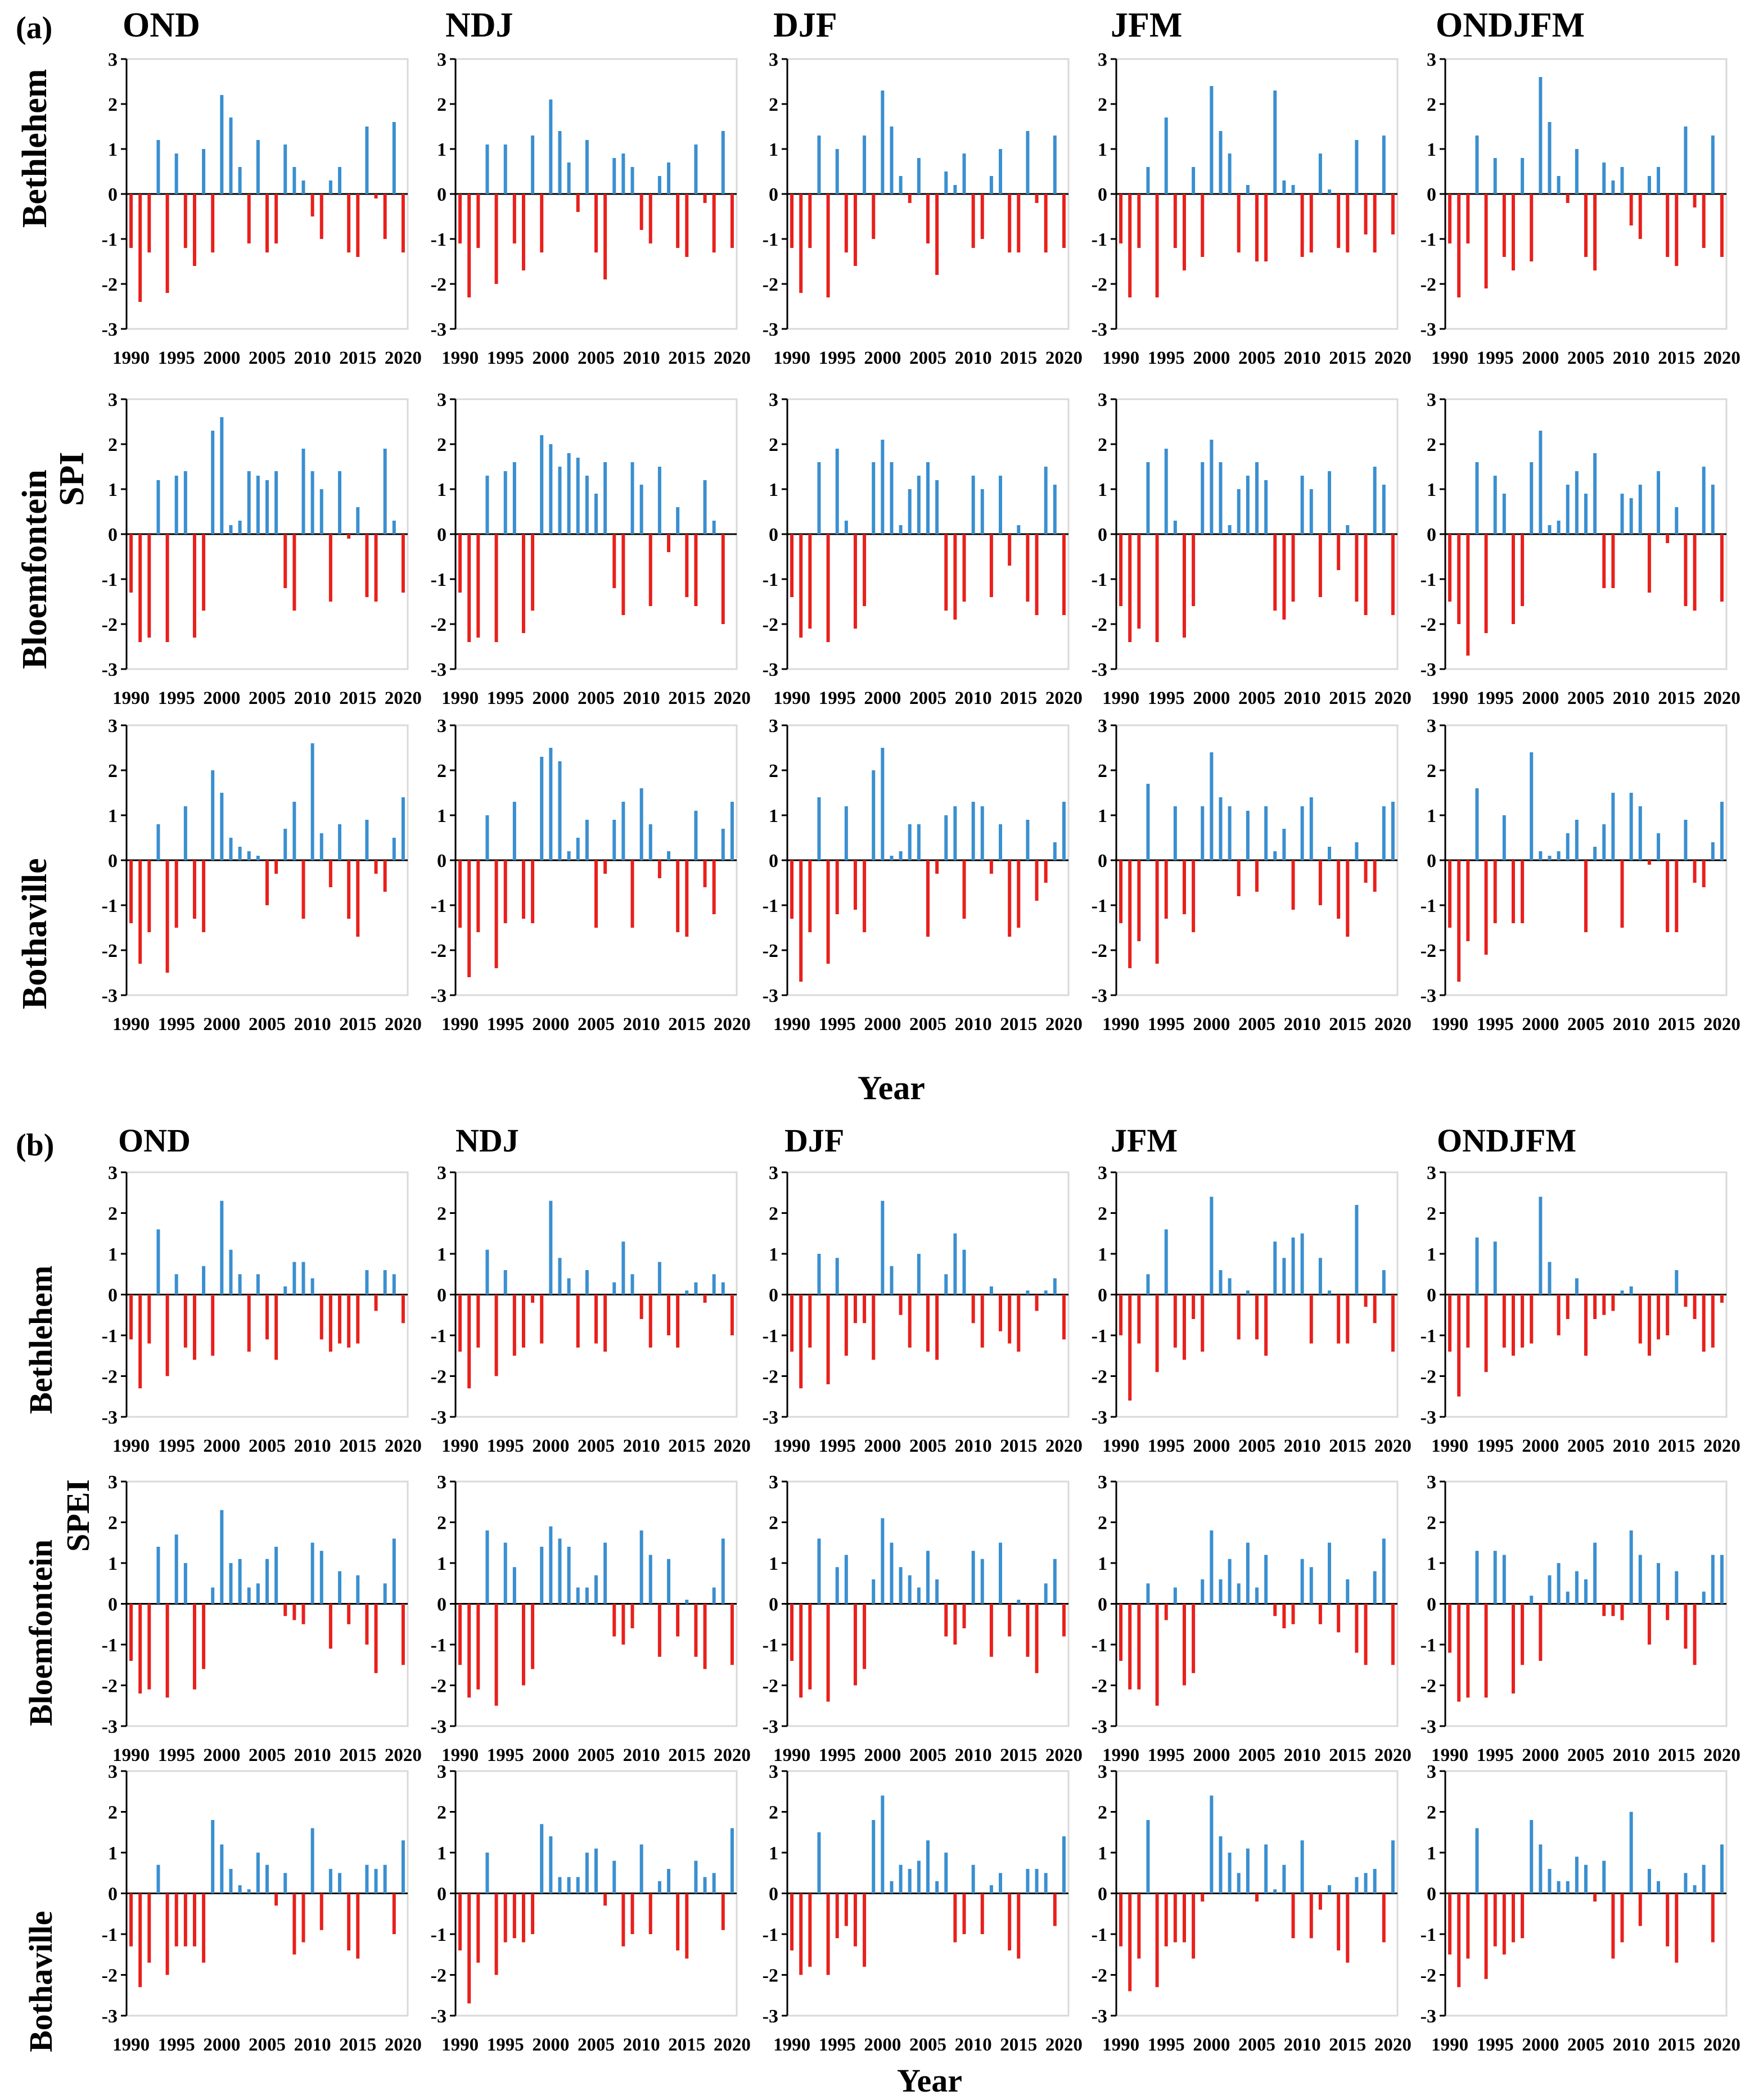 Image resolution: width=1754 pixels, height=2100 pixels. I want to click on chart-spei-bethlehem-jfm: 3 2 1 0 -1 -2 -3 1990 1995 2000 2005 2010 2015 2020, so click(1252, 1309).